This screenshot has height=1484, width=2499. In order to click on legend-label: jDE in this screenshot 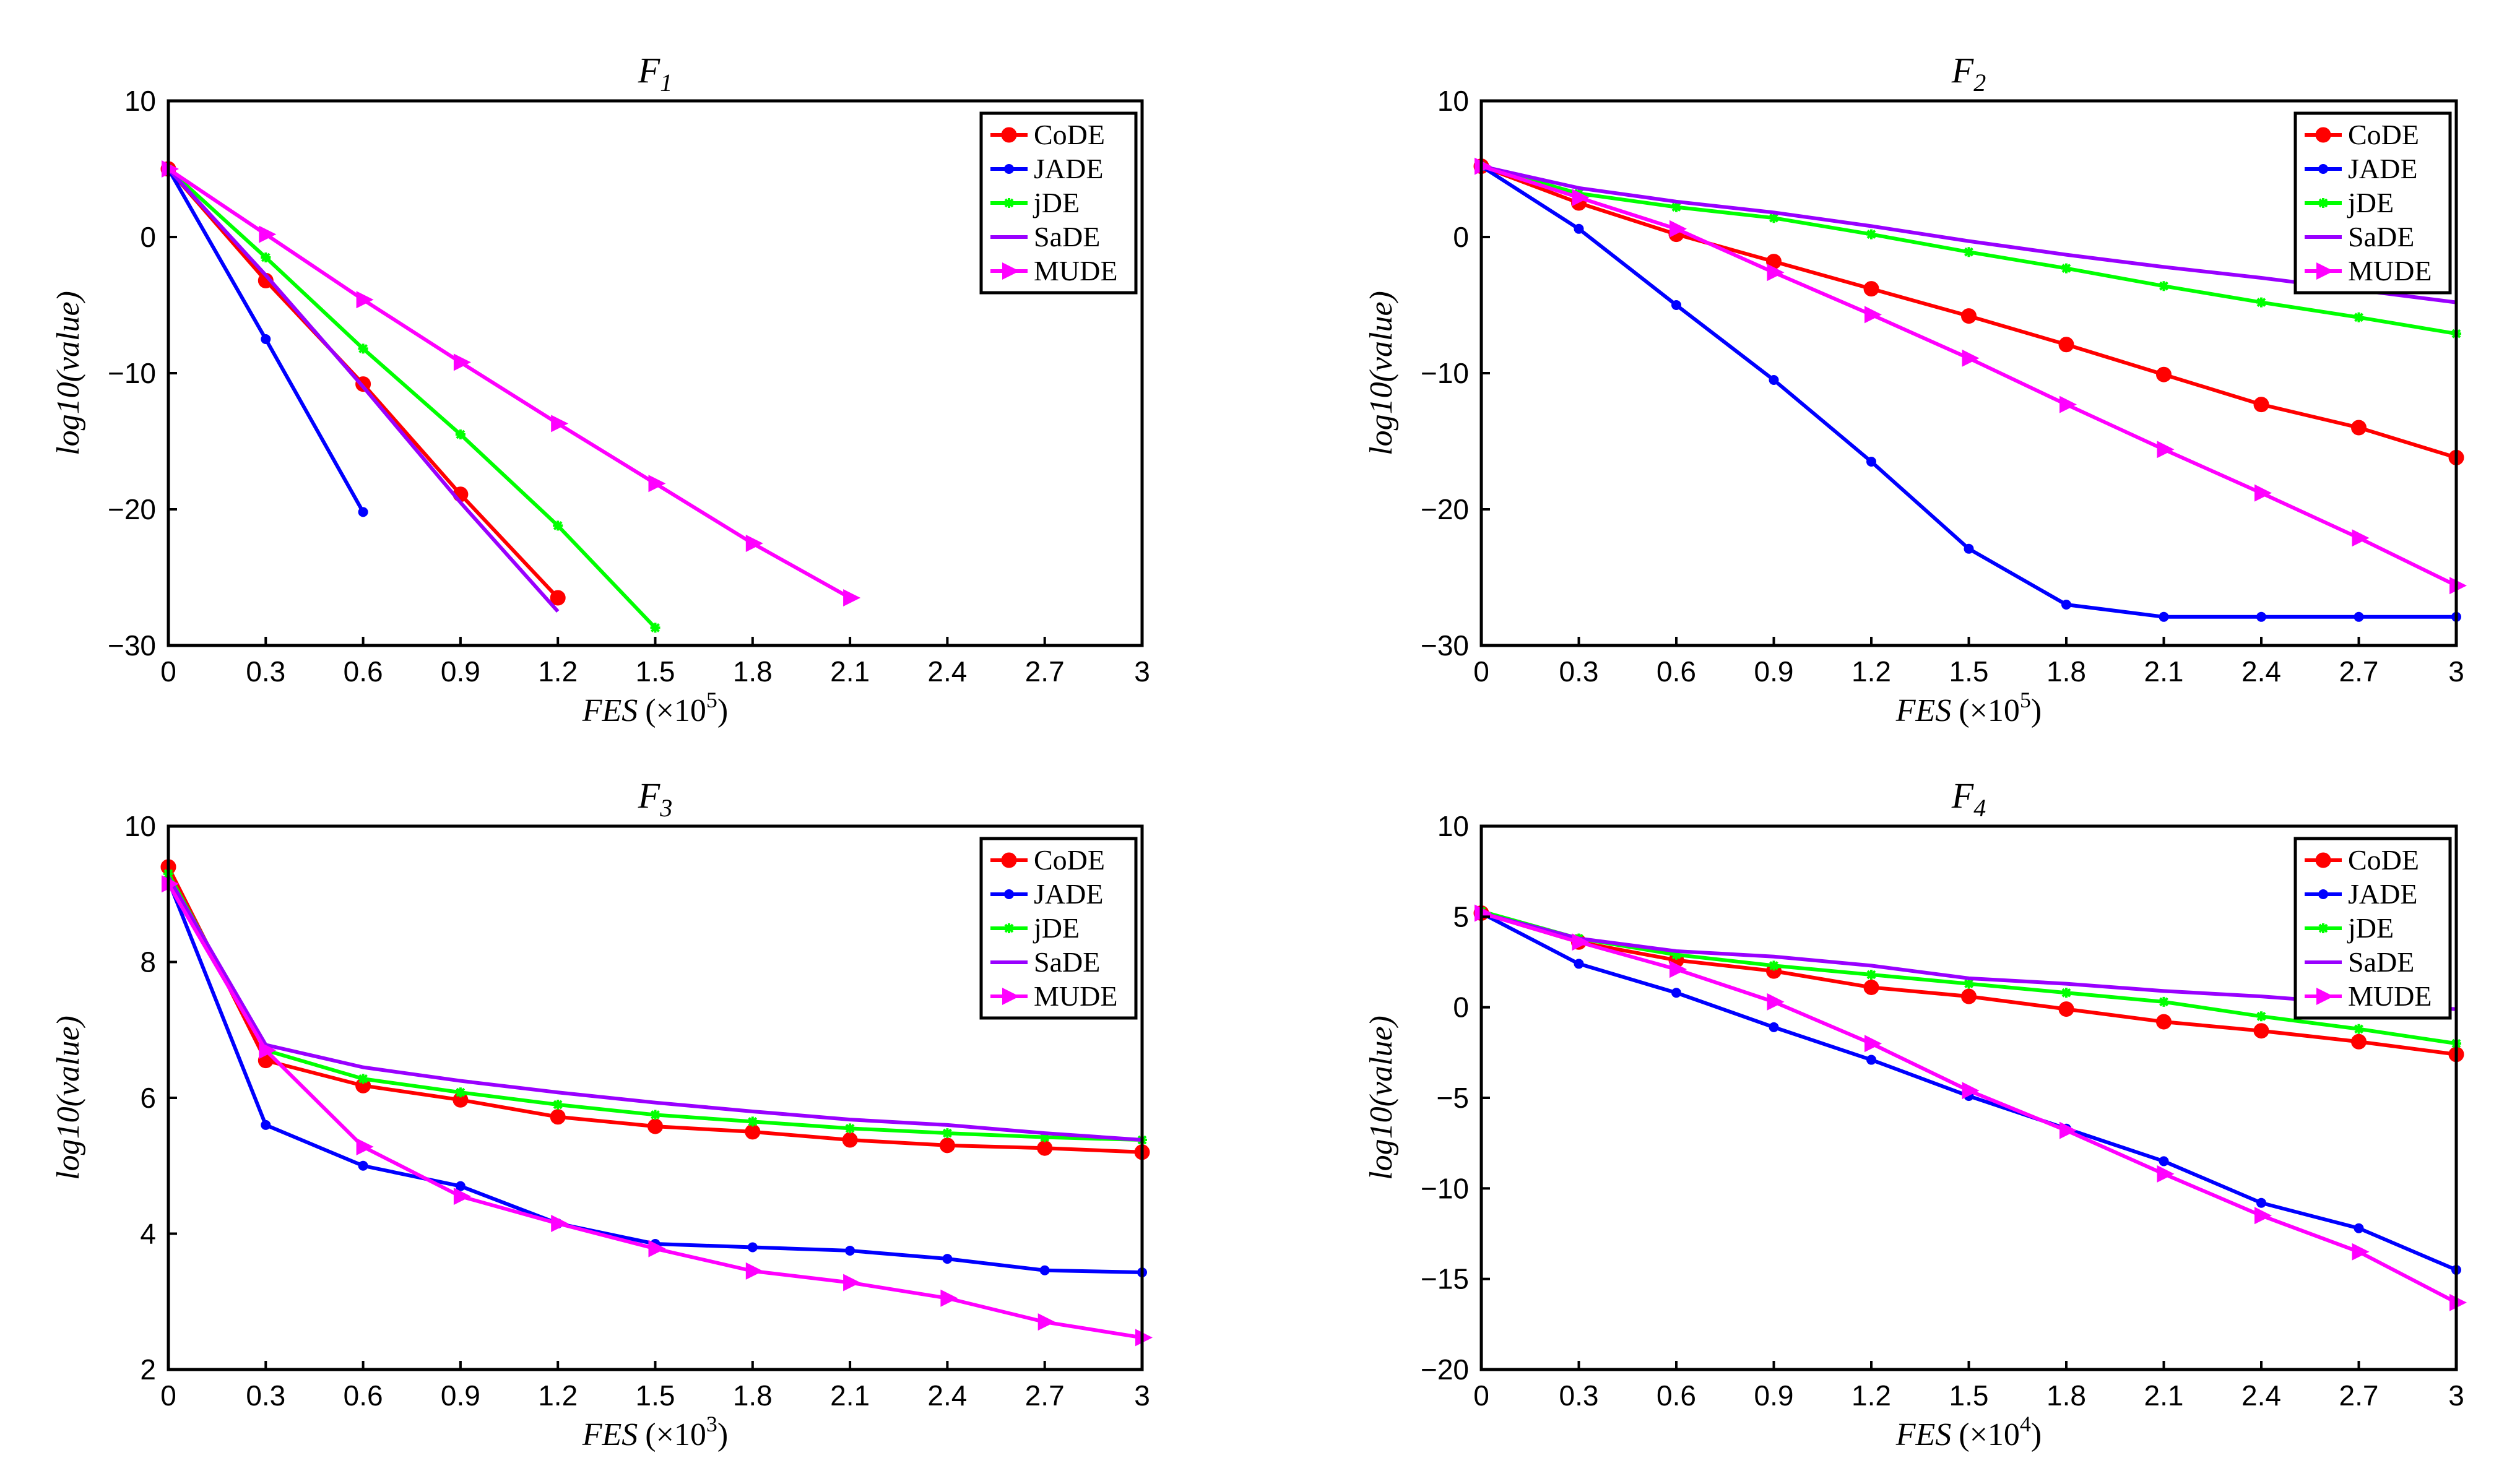, I will do `click(1056, 202)`.